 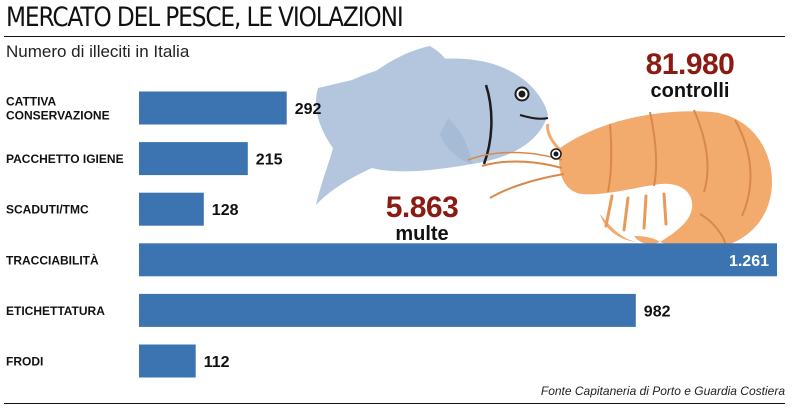 What do you see at coordinates (269, 160) in the screenshot?
I see `value-label: 215` at bounding box center [269, 160].